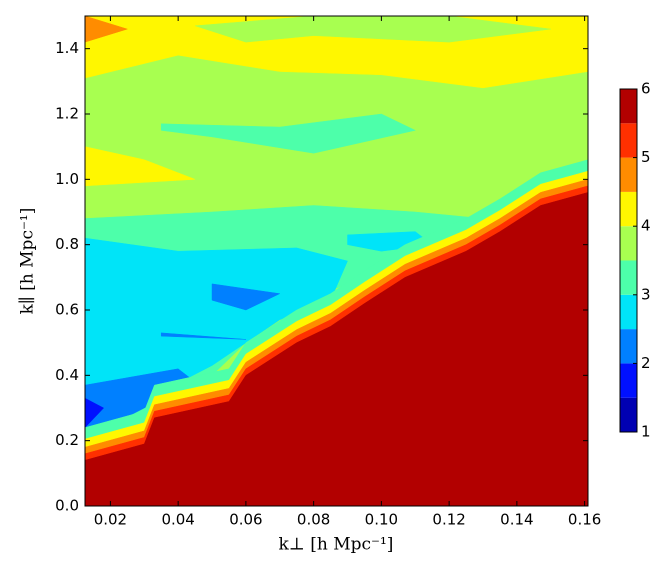 Image resolution: width=667 pixels, height=567 pixels. I want to click on colorbar-tick-label: 2, so click(646, 363).